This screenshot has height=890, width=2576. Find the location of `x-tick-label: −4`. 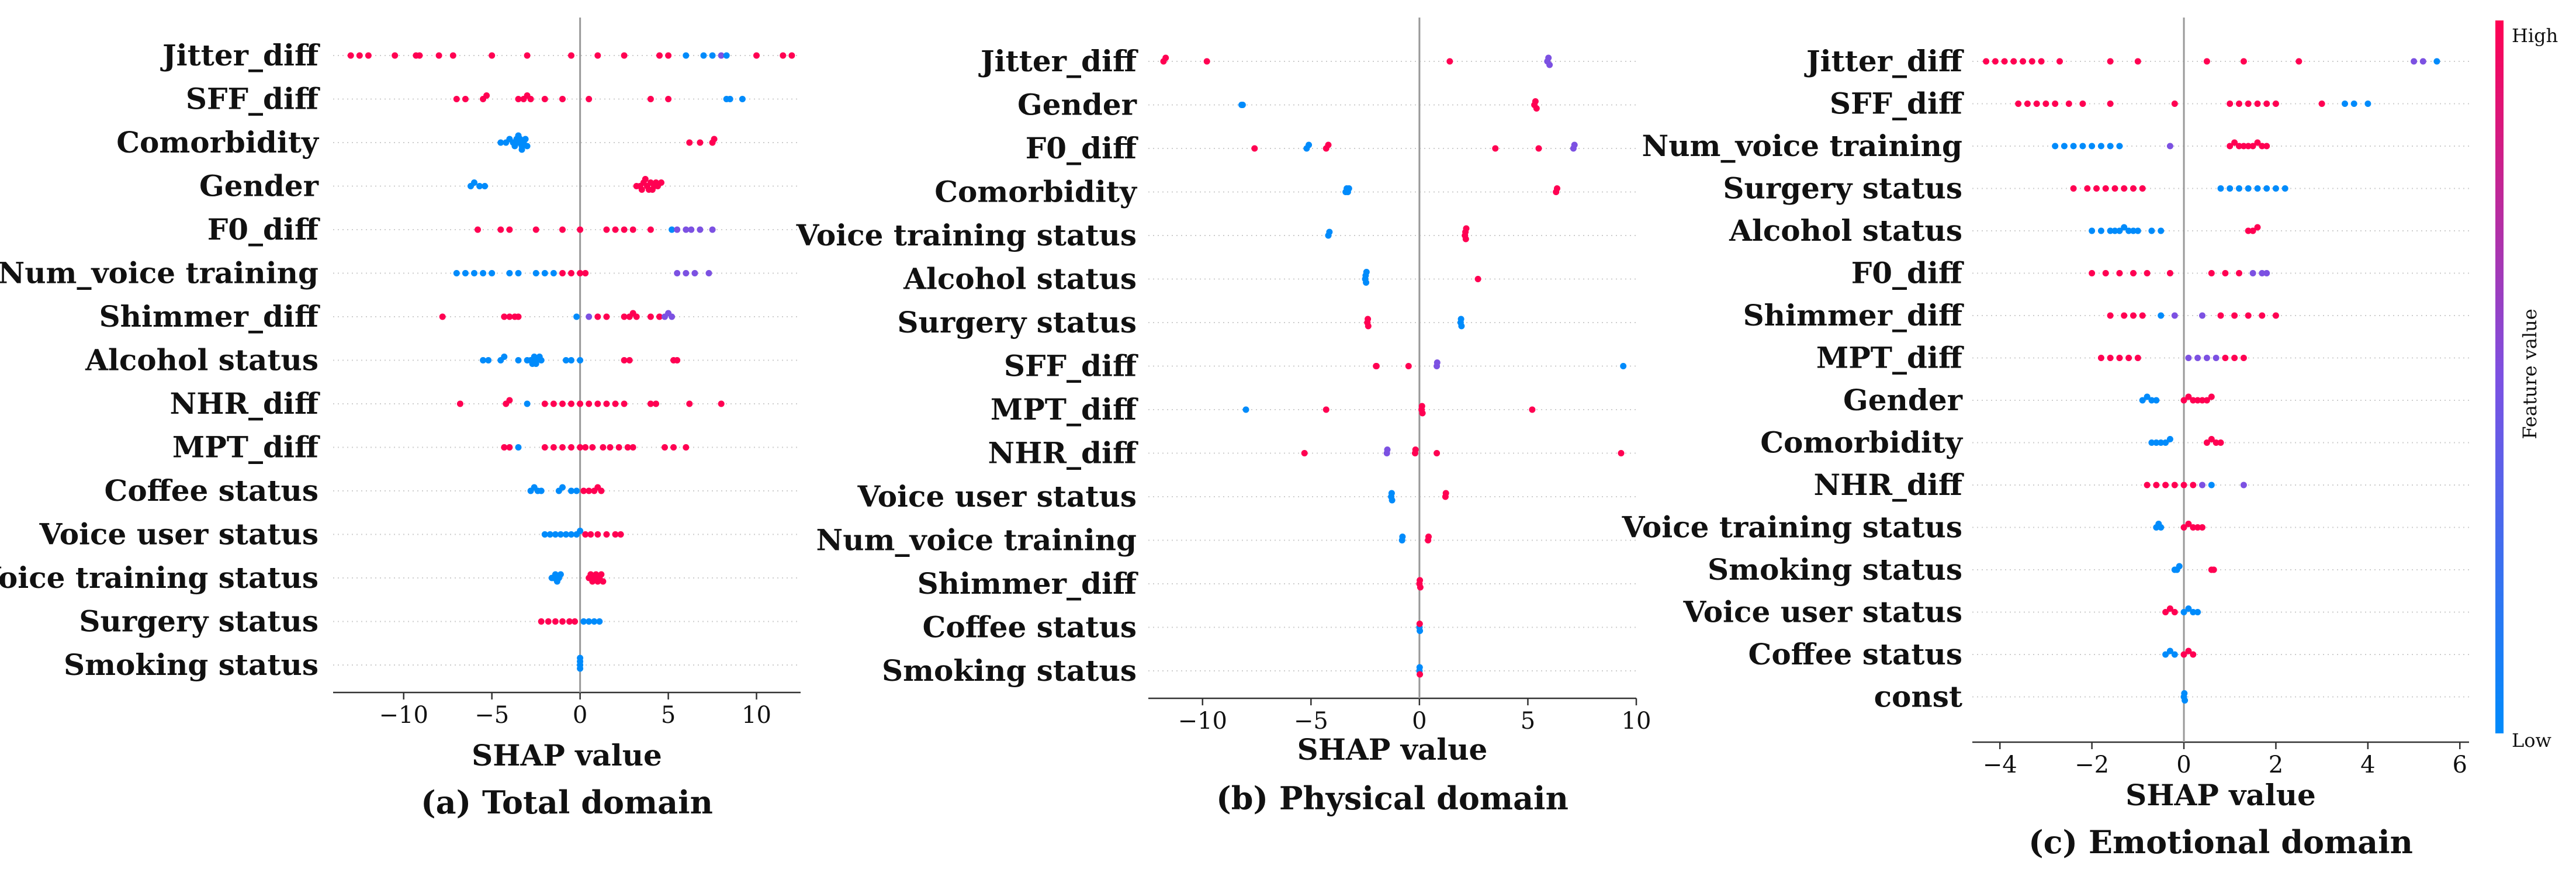

x-tick-label: −4 is located at coordinates (2000, 765).